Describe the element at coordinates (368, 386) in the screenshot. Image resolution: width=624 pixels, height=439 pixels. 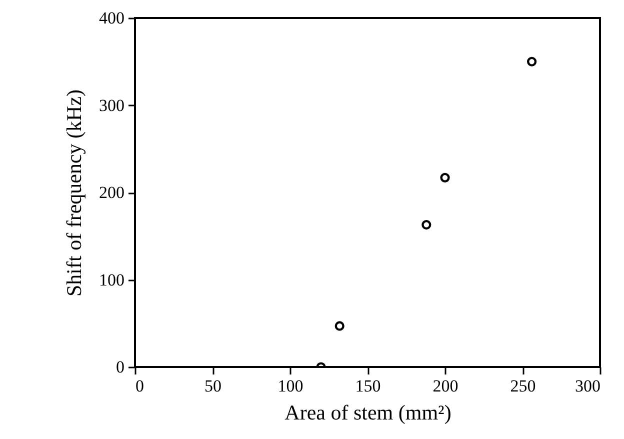
I see `x-tick-label: 150` at that location.